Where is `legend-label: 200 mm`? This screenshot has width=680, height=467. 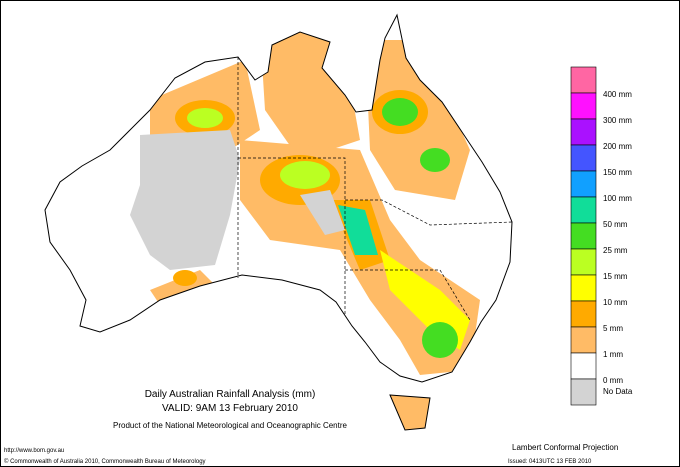 legend-label: 200 mm is located at coordinates (617, 146).